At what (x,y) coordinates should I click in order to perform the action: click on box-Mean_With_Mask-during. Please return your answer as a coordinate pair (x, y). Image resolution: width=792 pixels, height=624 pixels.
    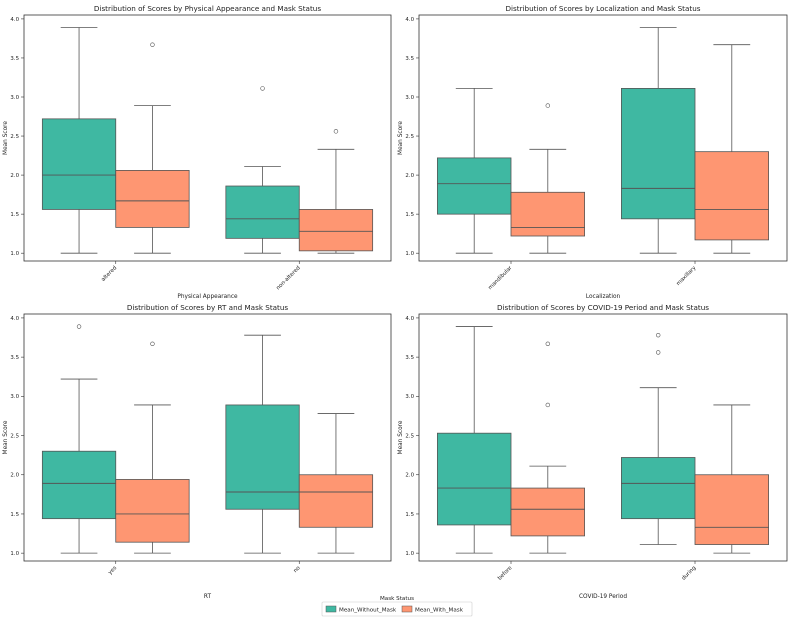
    Looking at the image, I should click on (731, 479).